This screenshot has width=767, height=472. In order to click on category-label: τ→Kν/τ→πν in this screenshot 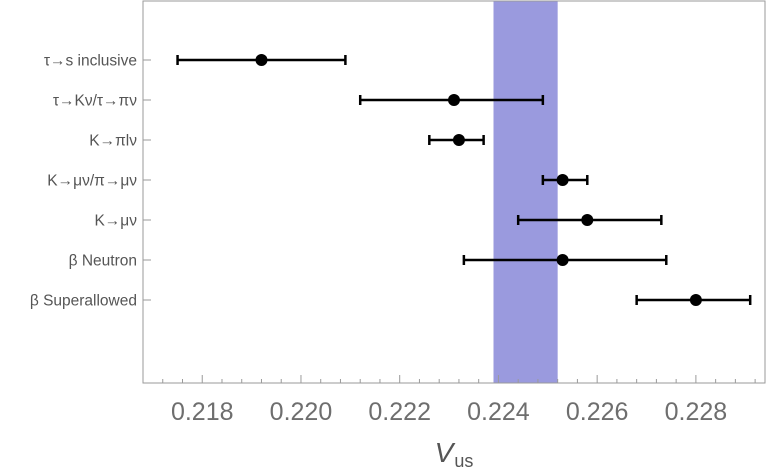, I will do `click(95, 101)`.